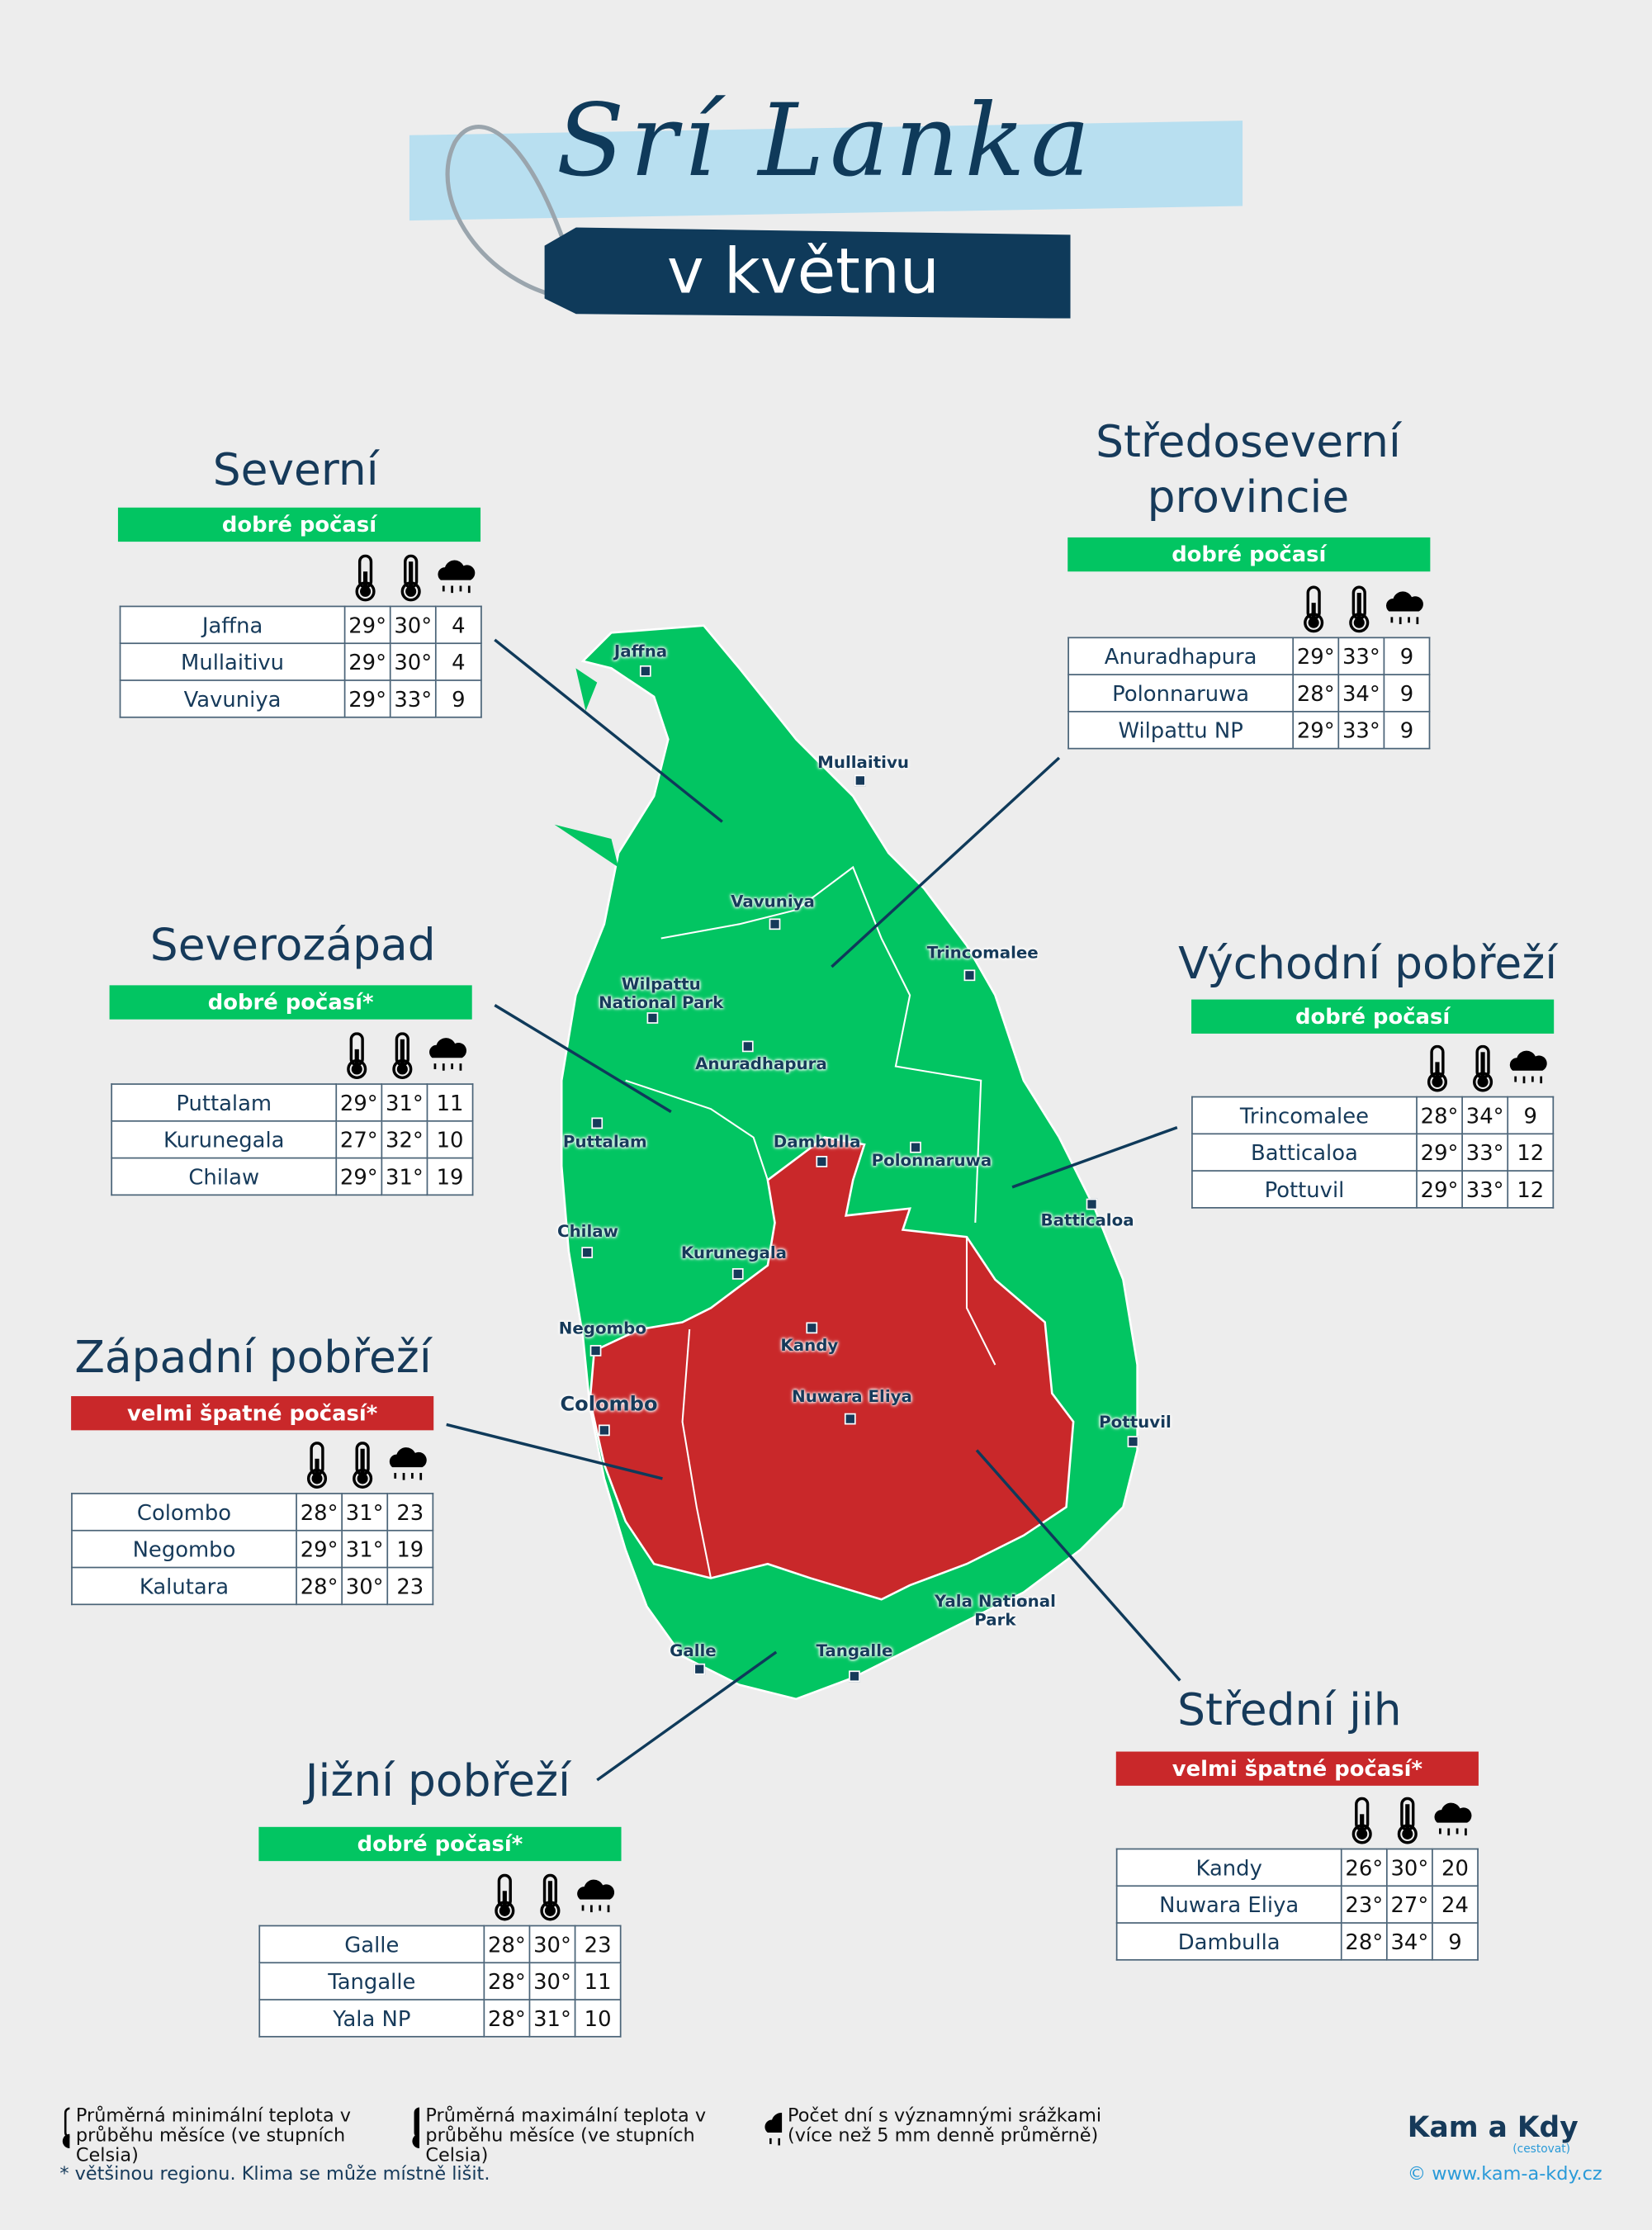  What do you see at coordinates (832, 1368) in the screenshot?
I see `region-bad-weather` at bounding box center [832, 1368].